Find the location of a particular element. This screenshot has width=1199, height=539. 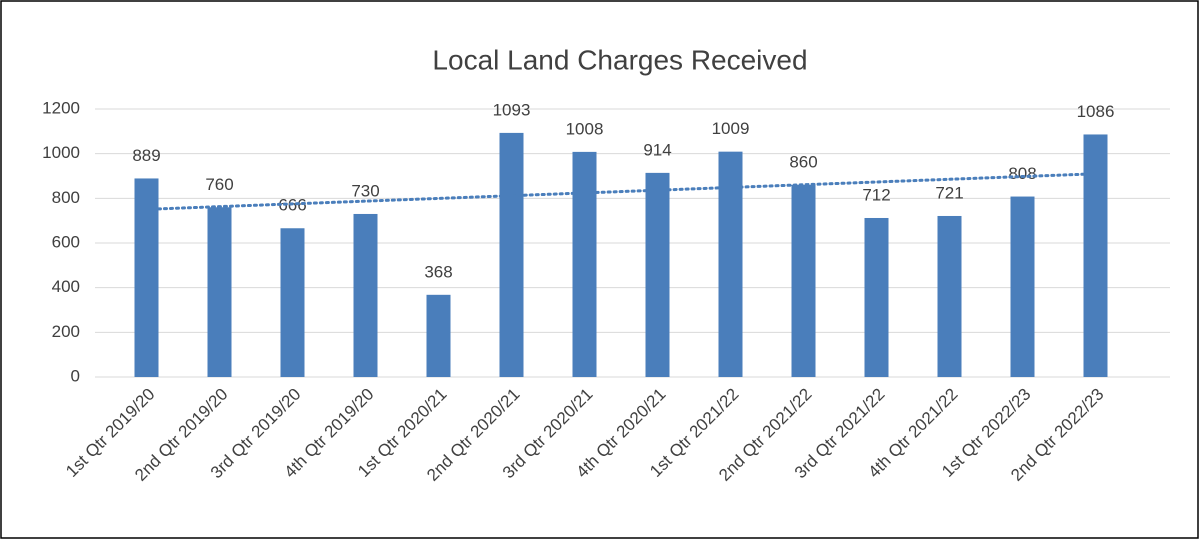

data-label: 1086 is located at coordinates (1096, 111).